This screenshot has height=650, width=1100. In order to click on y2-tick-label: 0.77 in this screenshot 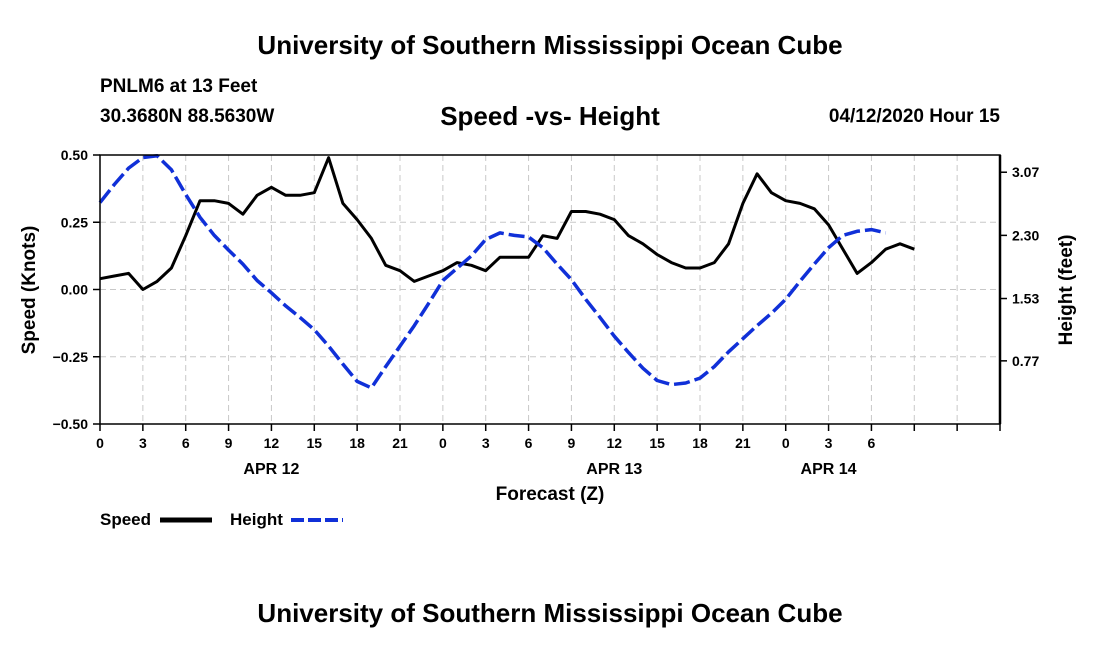, I will do `click(1025, 361)`.